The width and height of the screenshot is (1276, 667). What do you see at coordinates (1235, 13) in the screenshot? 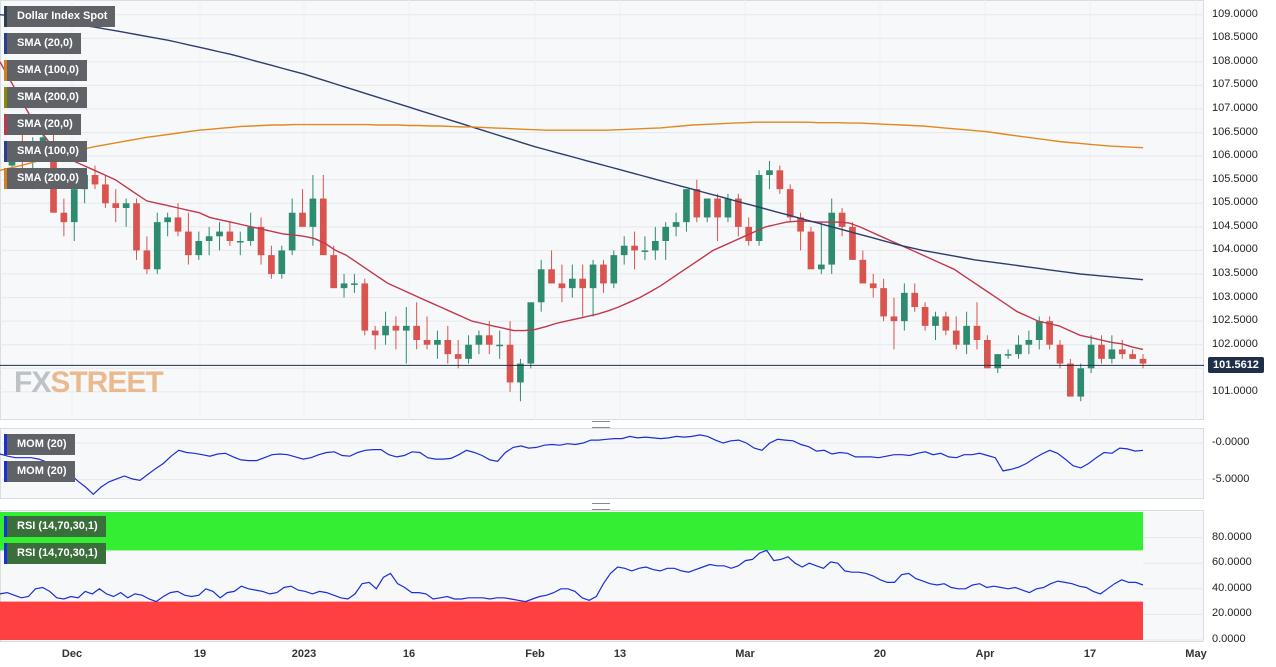
I see `price-y-tick-label: 109.0000` at bounding box center [1235, 13].